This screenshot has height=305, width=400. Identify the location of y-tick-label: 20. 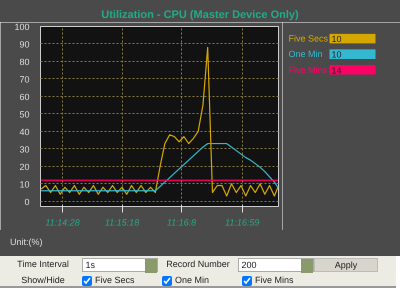
(24, 167).